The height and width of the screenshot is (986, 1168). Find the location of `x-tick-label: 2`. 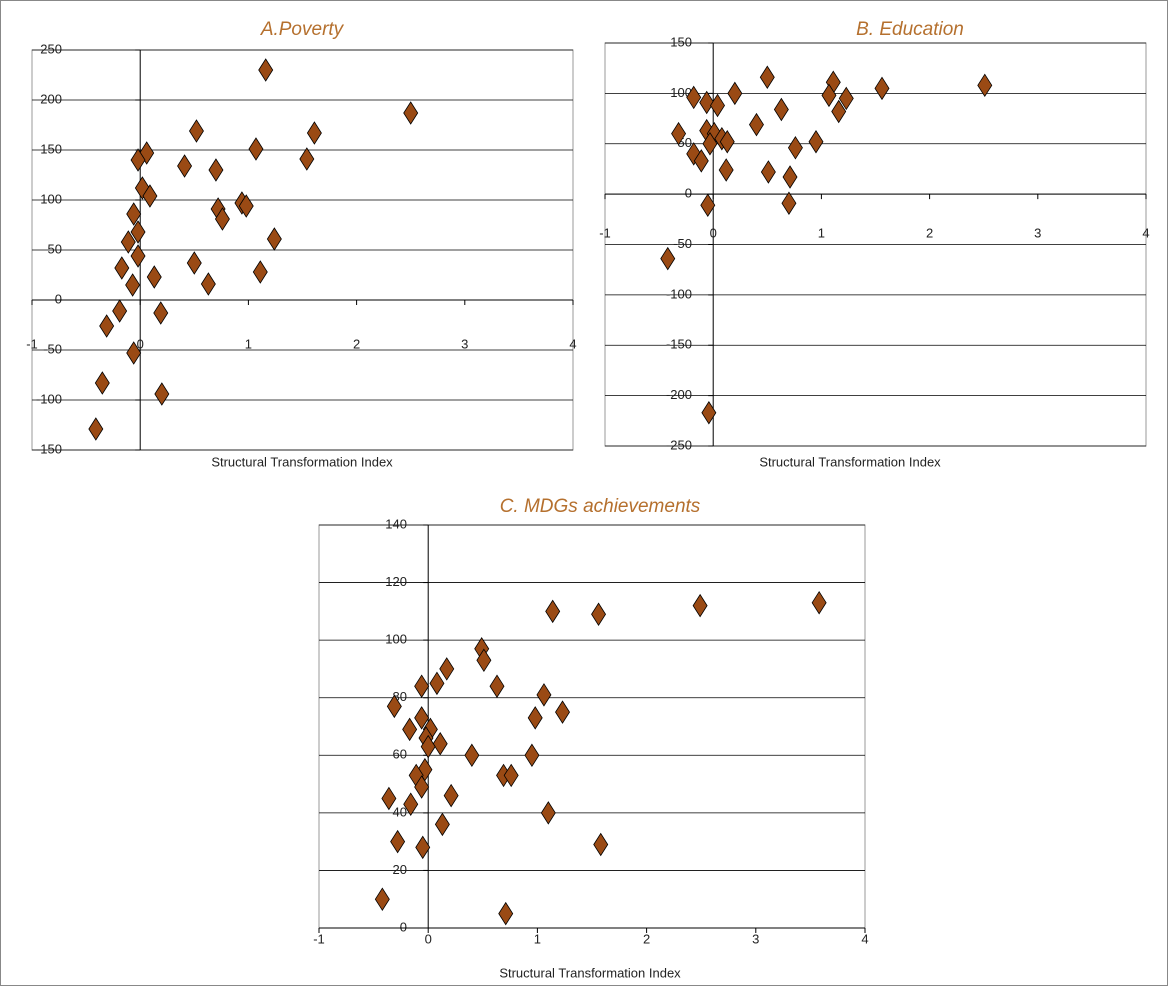

x-tick-label: 2 is located at coordinates (356, 343).